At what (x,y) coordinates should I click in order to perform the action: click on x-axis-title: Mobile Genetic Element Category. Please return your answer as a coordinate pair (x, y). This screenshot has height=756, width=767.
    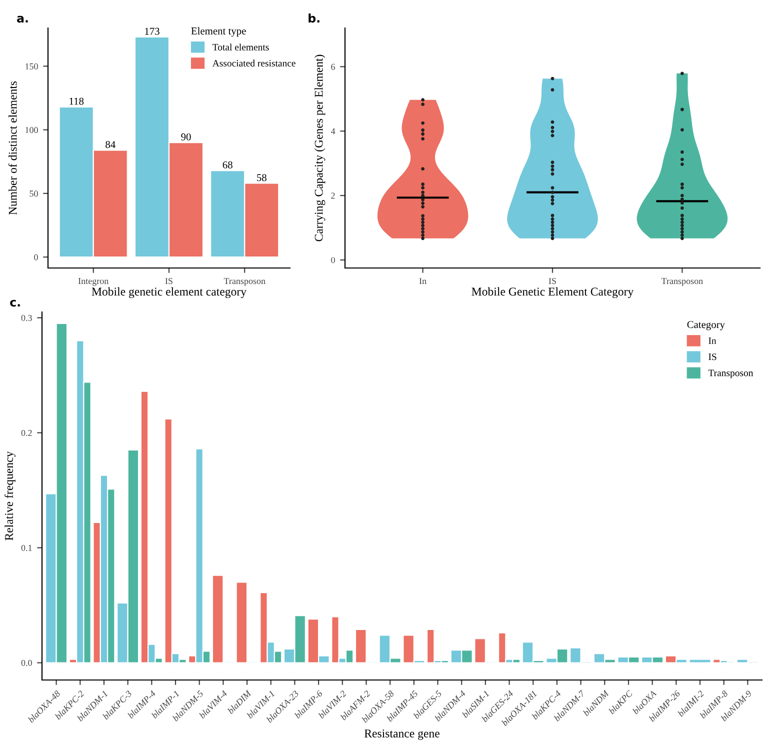
    Looking at the image, I should click on (553, 292).